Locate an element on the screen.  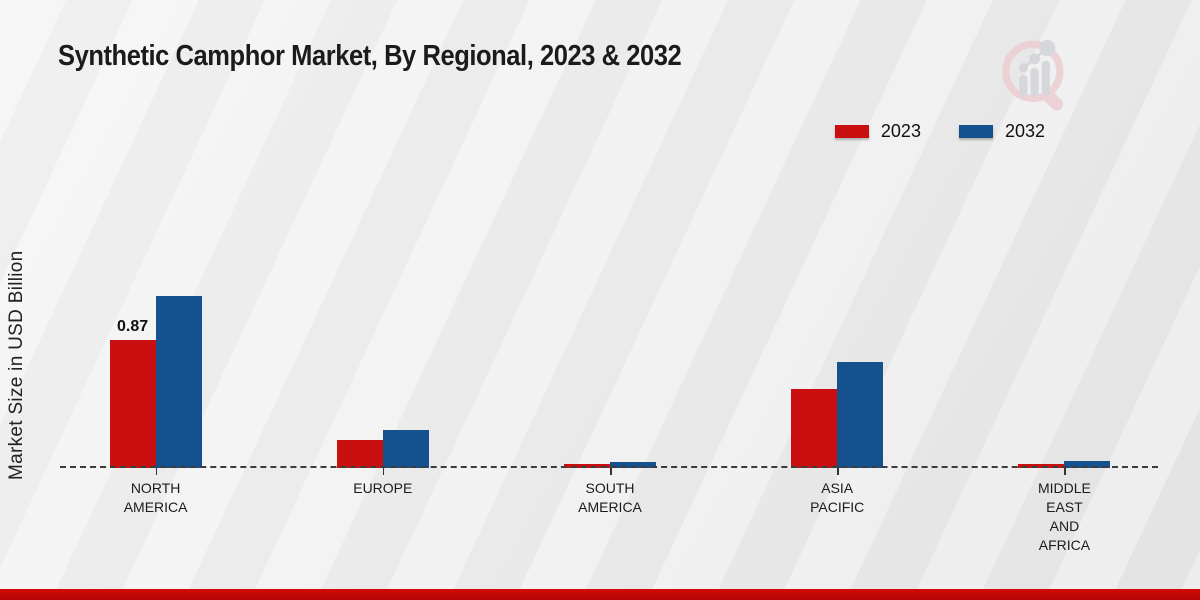
legend-swatch-2032 is located at coordinates (975, 131).